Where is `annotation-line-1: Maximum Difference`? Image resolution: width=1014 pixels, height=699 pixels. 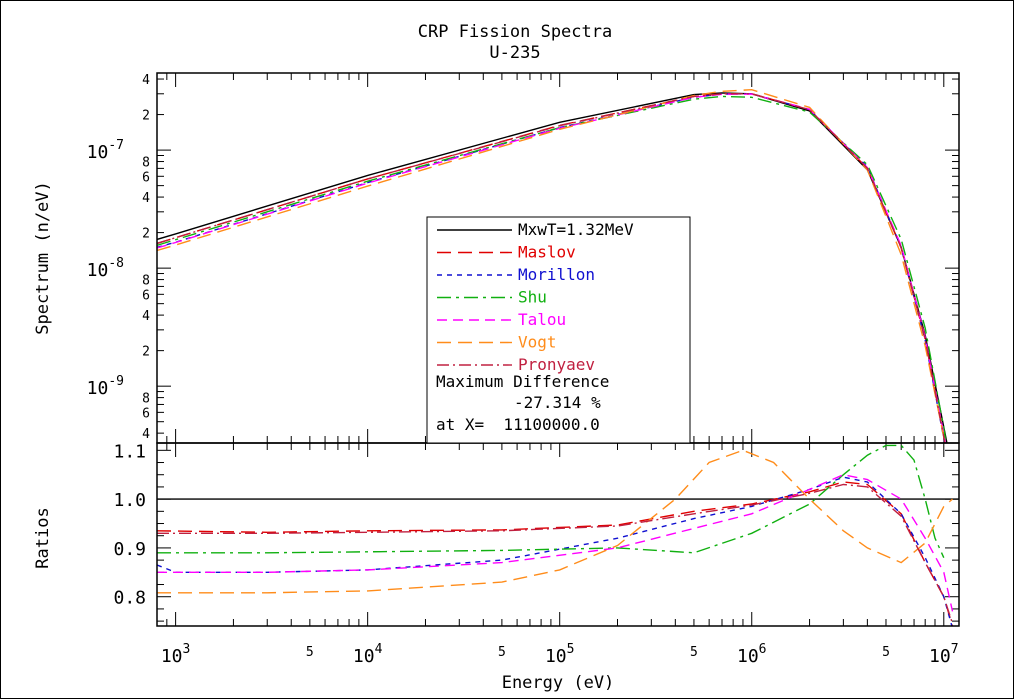
annotation-line-1: Maximum Difference is located at coordinates (522, 381).